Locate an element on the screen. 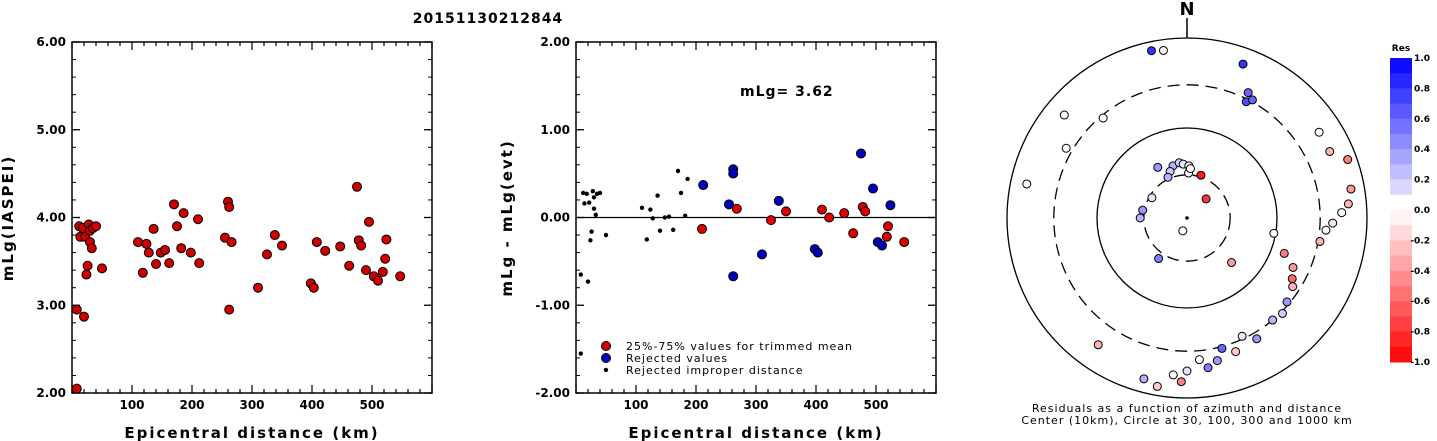  colorbar-tick-label: 0.0 is located at coordinates (1422, 211).